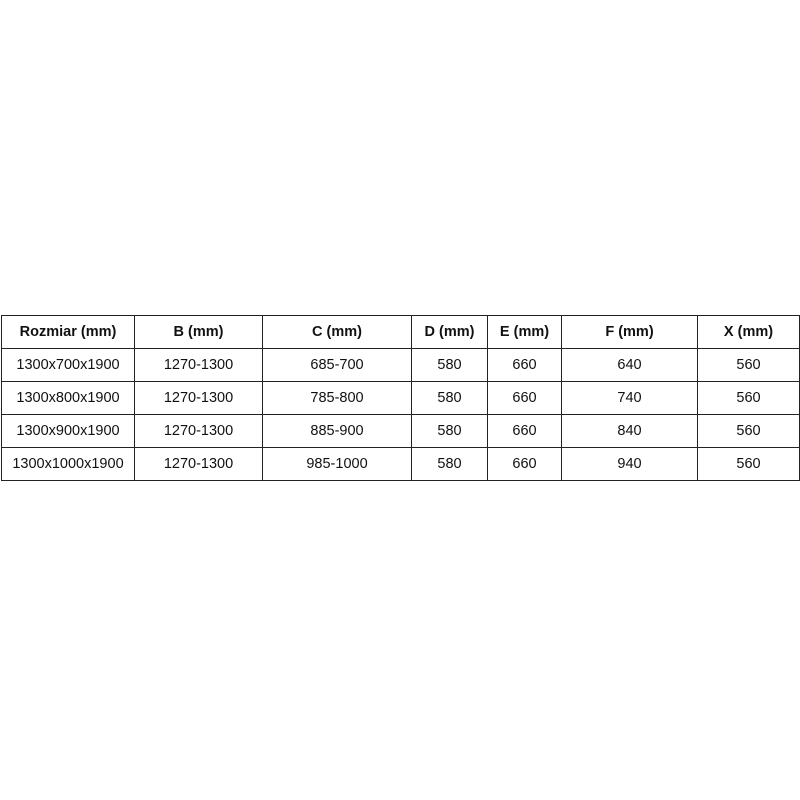  What do you see at coordinates (449, 332) in the screenshot?
I see `header-cell: D (mm)` at bounding box center [449, 332].